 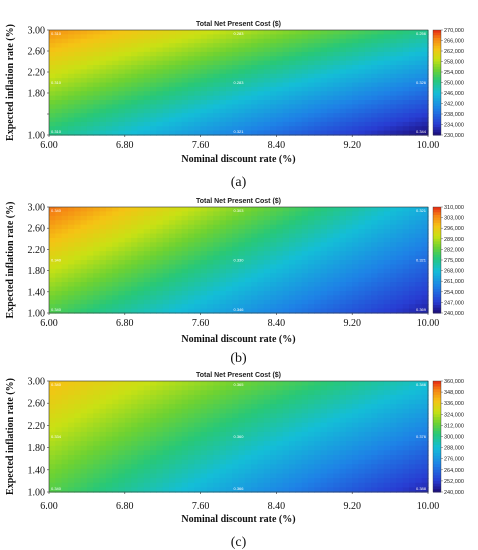 What do you see at coordinates (239, 182) in the screenshot?
I see `panel-label: (a)` at bounding box center [239, 182].